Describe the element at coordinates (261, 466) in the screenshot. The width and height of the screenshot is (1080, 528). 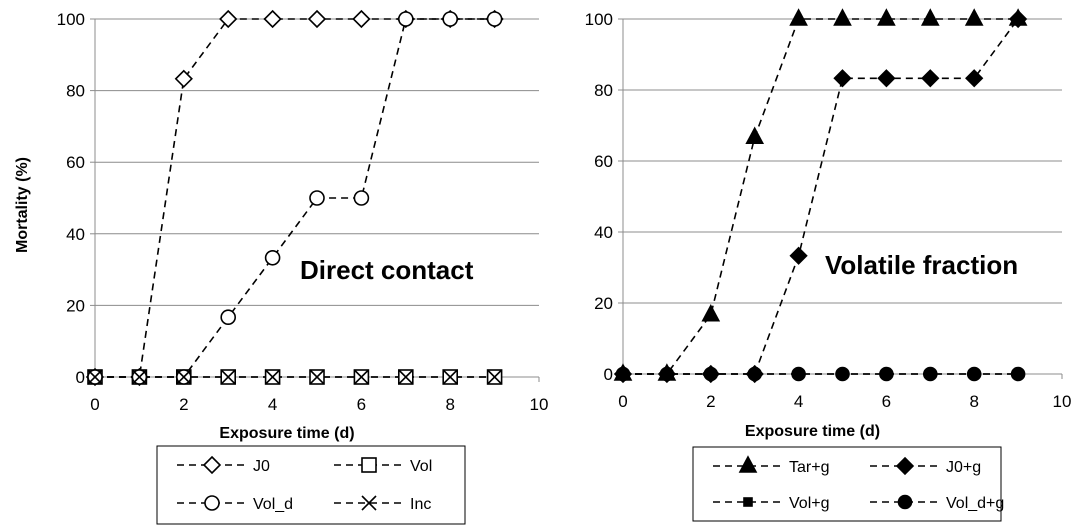
I see `legend-label-j0: J0` at that location.